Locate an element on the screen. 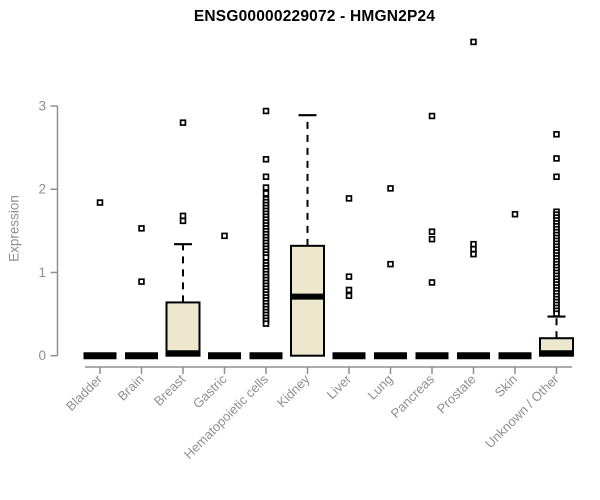 This screenshot has width=600, height=500. x-axis-label: Gastric is located at coordinates (210, 391).